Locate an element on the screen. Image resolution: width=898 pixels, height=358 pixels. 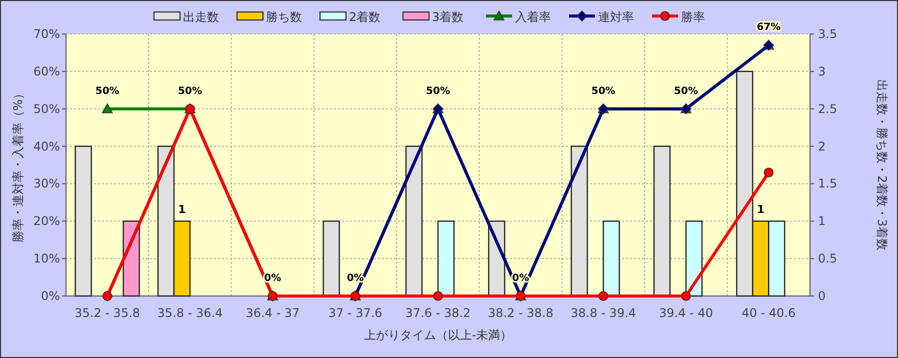
y2-tick-label: 2 is located at coordinates (822, 146).